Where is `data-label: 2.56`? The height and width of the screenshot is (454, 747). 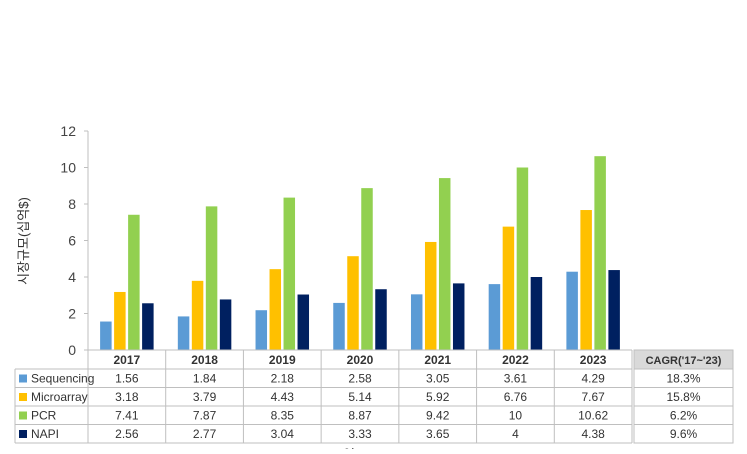
data-label: 2.56 is located at coordinates (127, 434).